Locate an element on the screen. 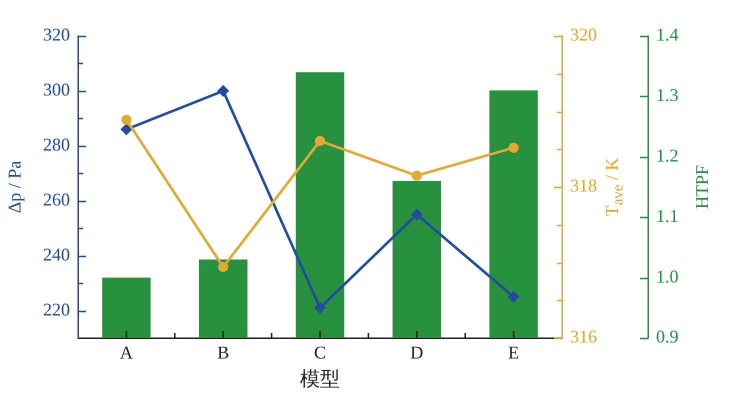  x-tick-label: D is located at coordinates (417, 352).